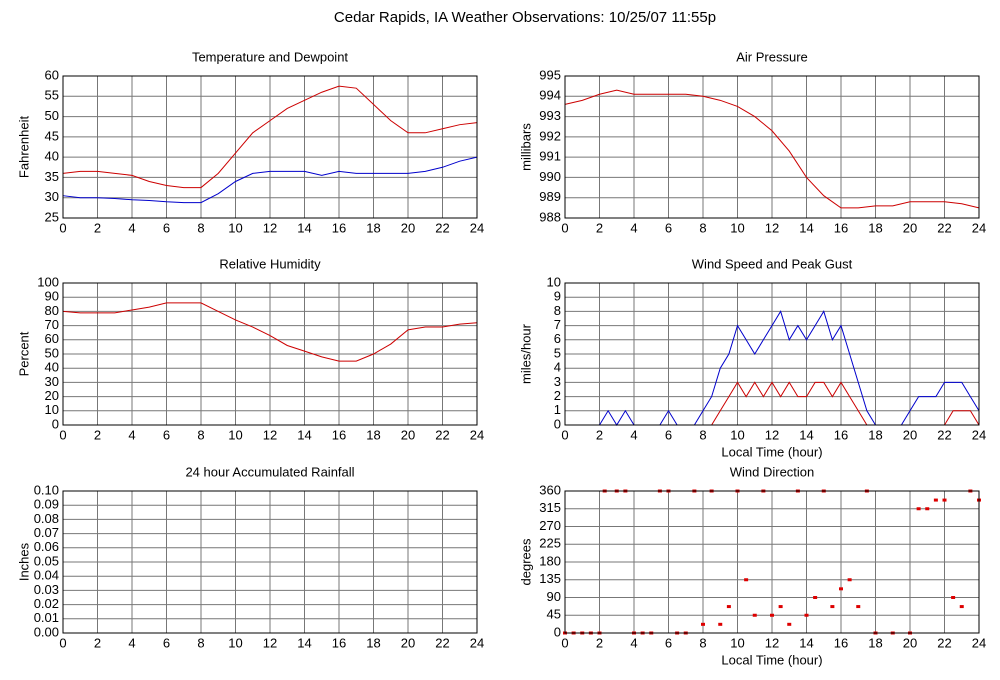  I want to click on y-axis-label: Inches, so click(23, 561).